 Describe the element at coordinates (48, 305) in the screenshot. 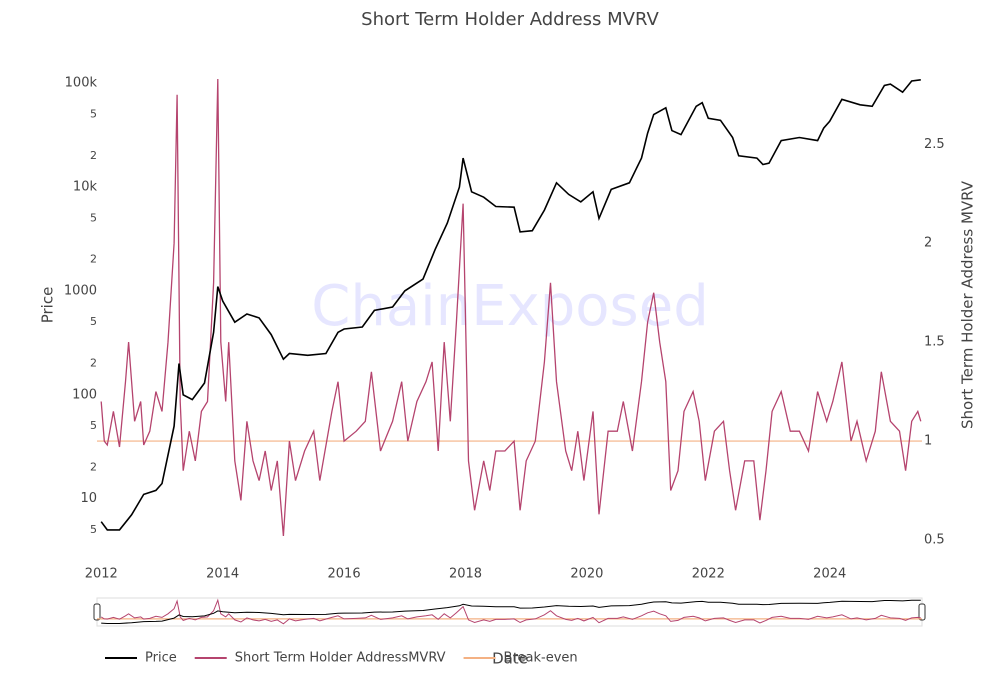

I see `y-axis-title: Price` at that location.